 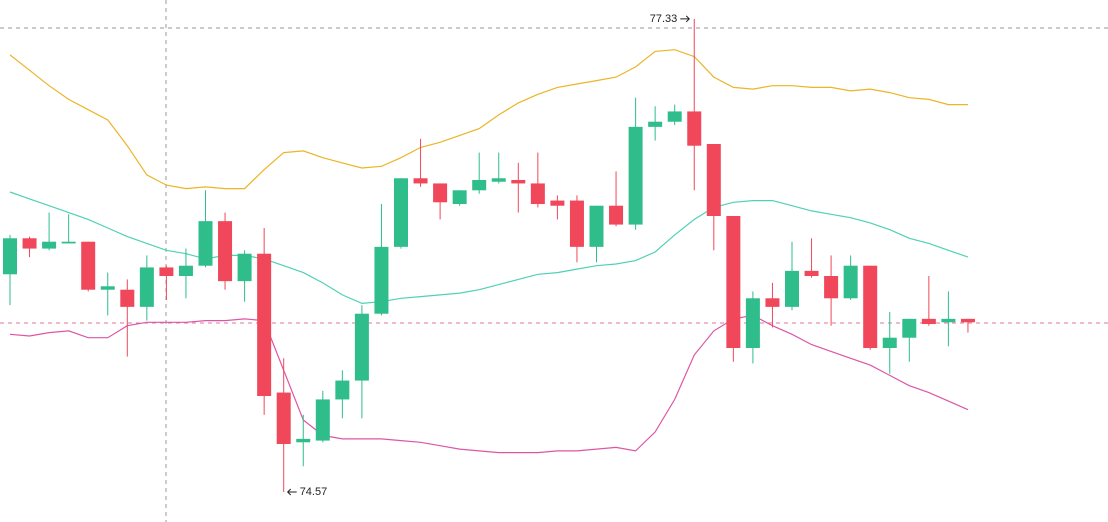 I want to click on arrow-right, so click(x=685, y=19).